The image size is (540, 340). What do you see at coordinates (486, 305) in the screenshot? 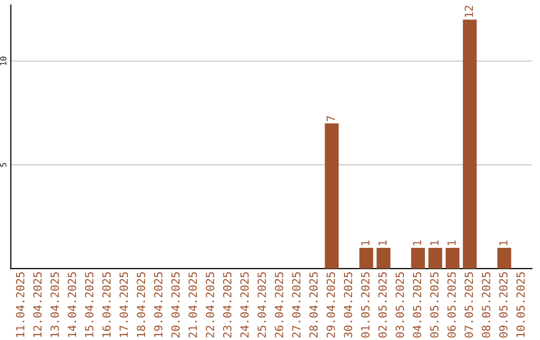
I see `x-tick-label: 08.05.2025` at bounding box center [486, 305].